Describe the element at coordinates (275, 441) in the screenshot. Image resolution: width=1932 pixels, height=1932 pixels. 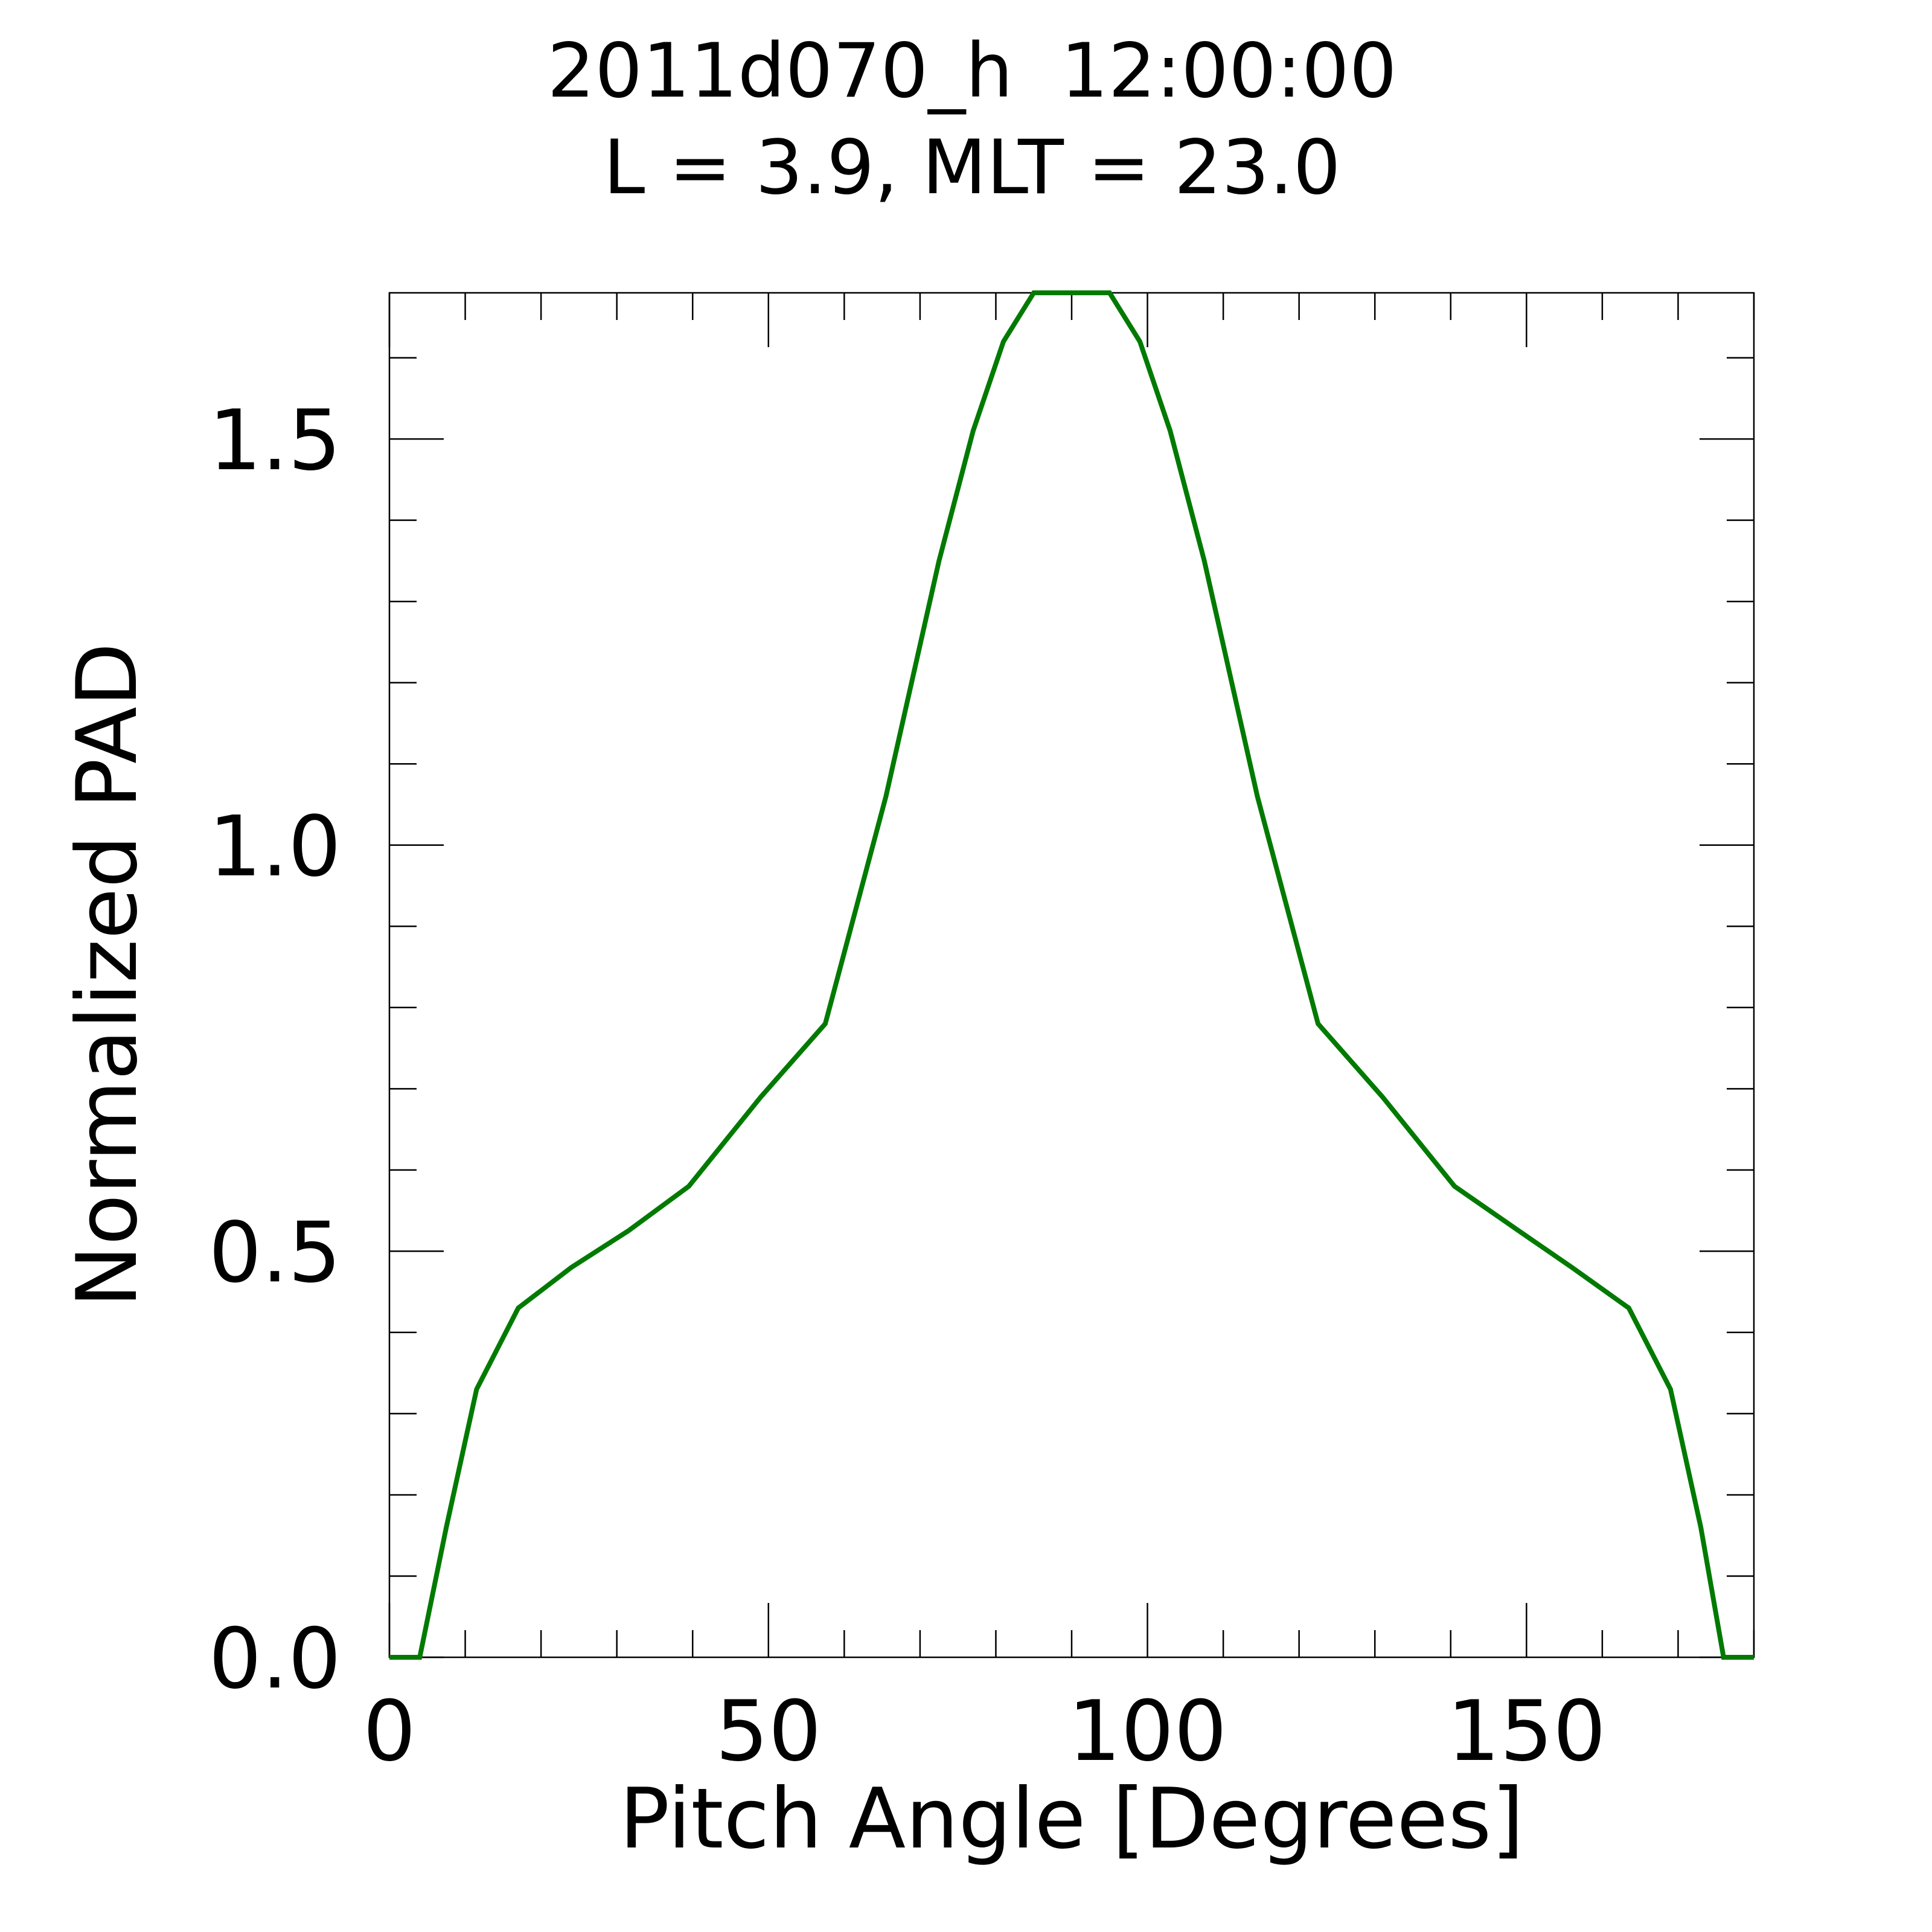
I see `y-tick-label: 1.5` at that location.